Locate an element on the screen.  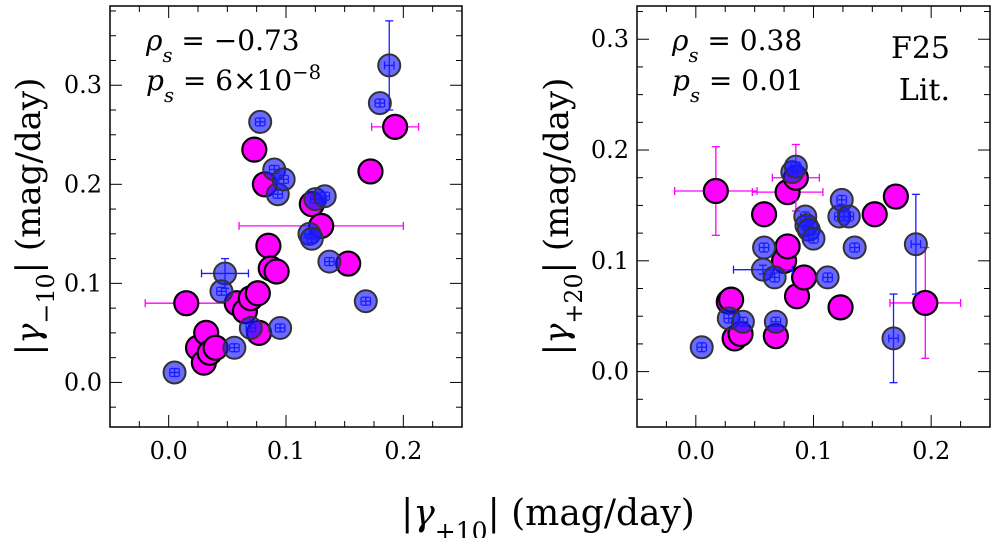
stat-annotation: ρs = −0.73 is located at coordinates (222, 45).